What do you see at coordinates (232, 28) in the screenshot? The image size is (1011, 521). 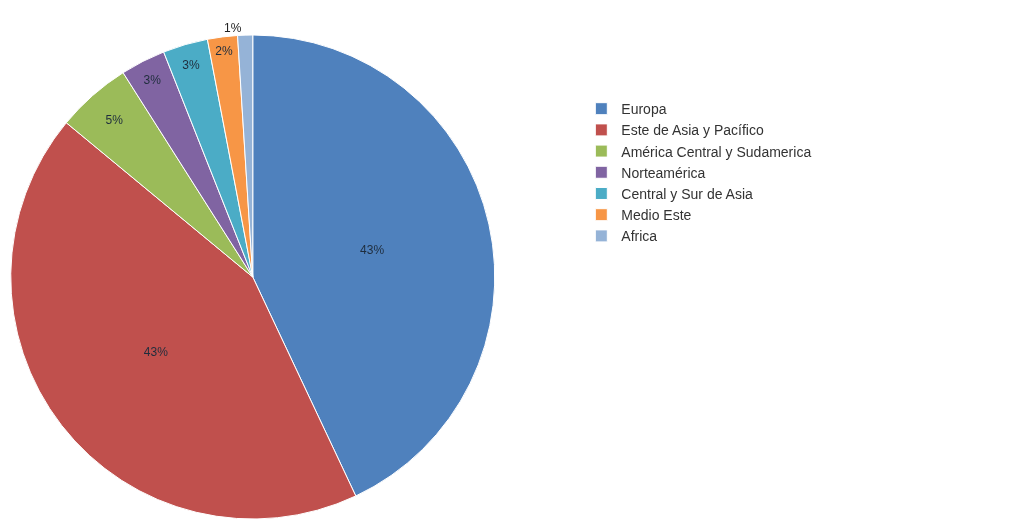 I see `data-label: 1%` at bounding box center [232, 28].